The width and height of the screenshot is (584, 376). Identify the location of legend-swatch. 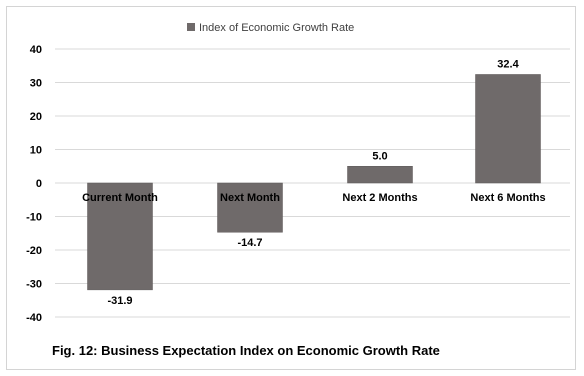
(191, 27).